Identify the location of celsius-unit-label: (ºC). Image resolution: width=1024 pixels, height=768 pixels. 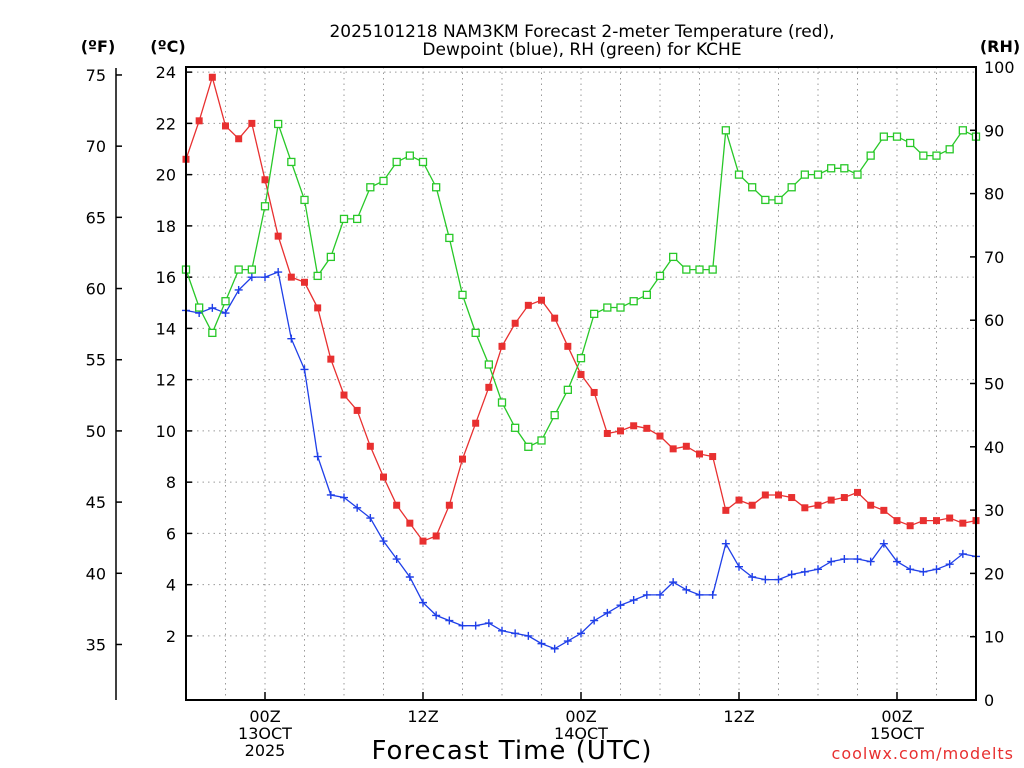
(167, 46).